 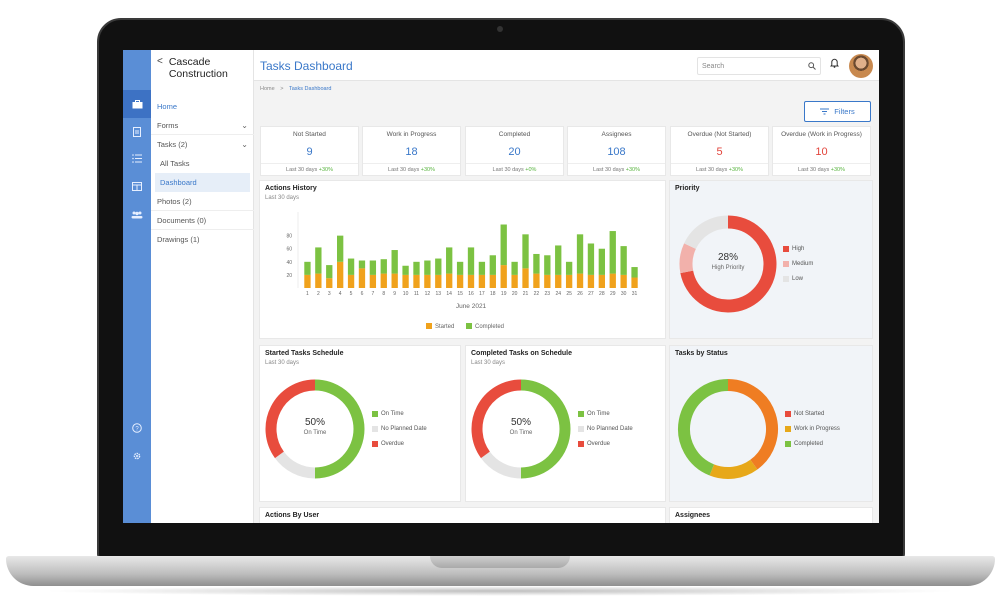 What do you see at coordinates (137, 186) in the screenshot?
I see `calendar-icon` at bounding box center [137, 186].